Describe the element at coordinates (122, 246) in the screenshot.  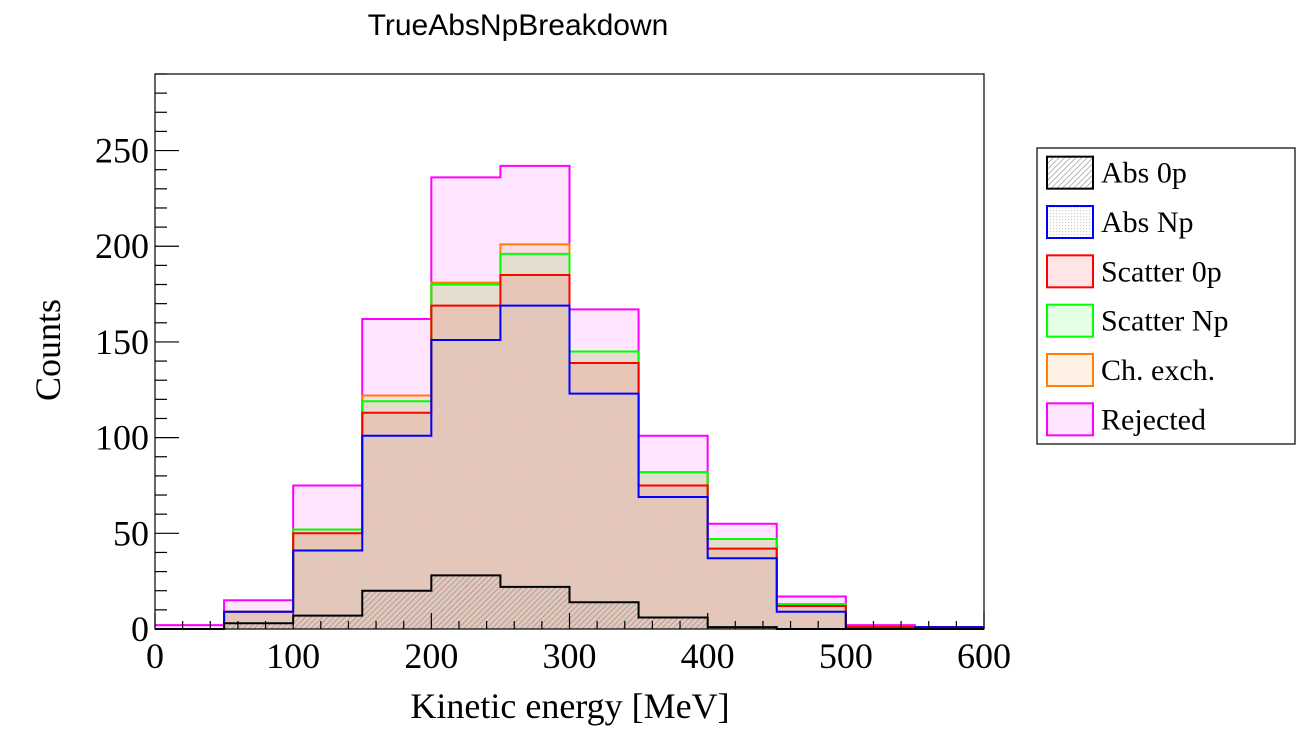
I see `y-tick-label: 200` at that location.